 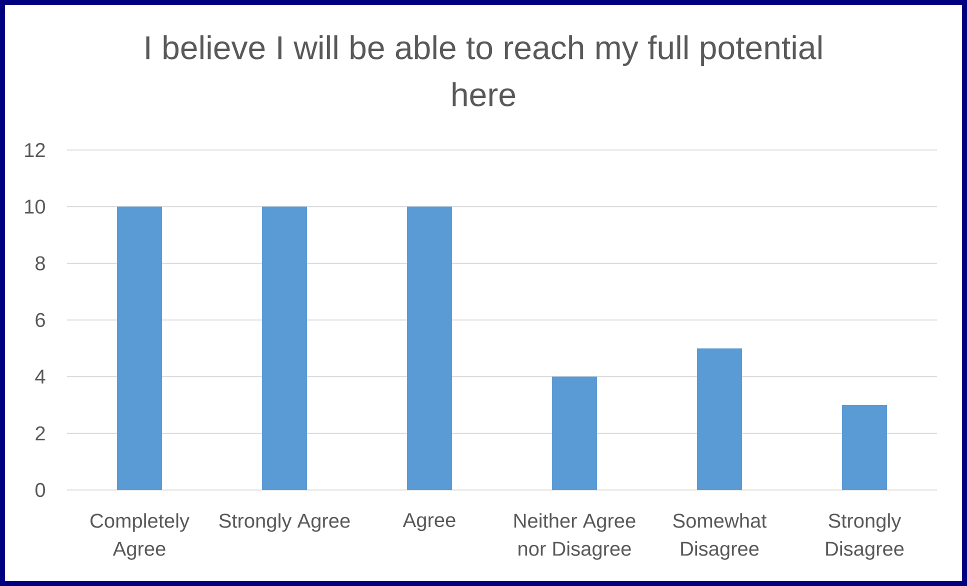 What do you see at coordinates (40, 377) in the screenshot?
I see `y-tick-label: 4` at bounding box center [40, 377].